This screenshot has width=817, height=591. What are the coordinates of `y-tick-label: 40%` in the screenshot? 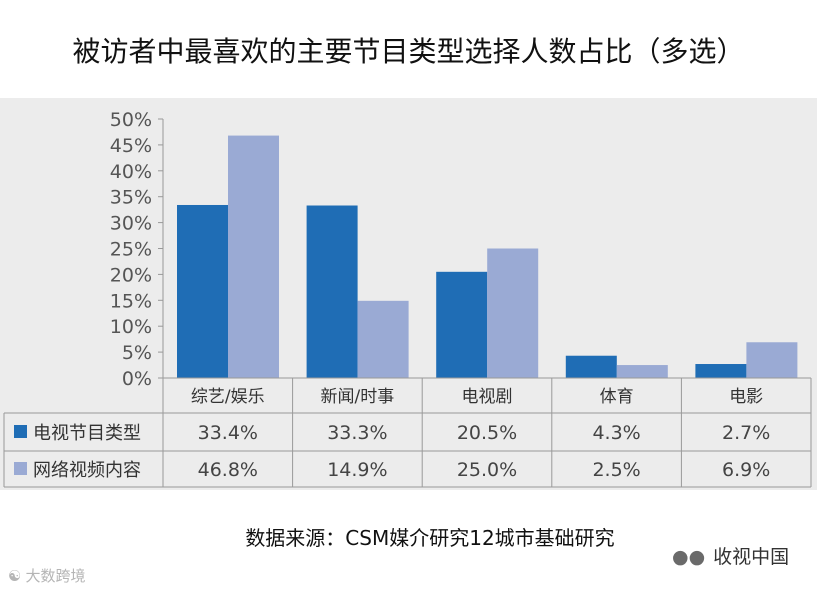 It's located at (131, 172).